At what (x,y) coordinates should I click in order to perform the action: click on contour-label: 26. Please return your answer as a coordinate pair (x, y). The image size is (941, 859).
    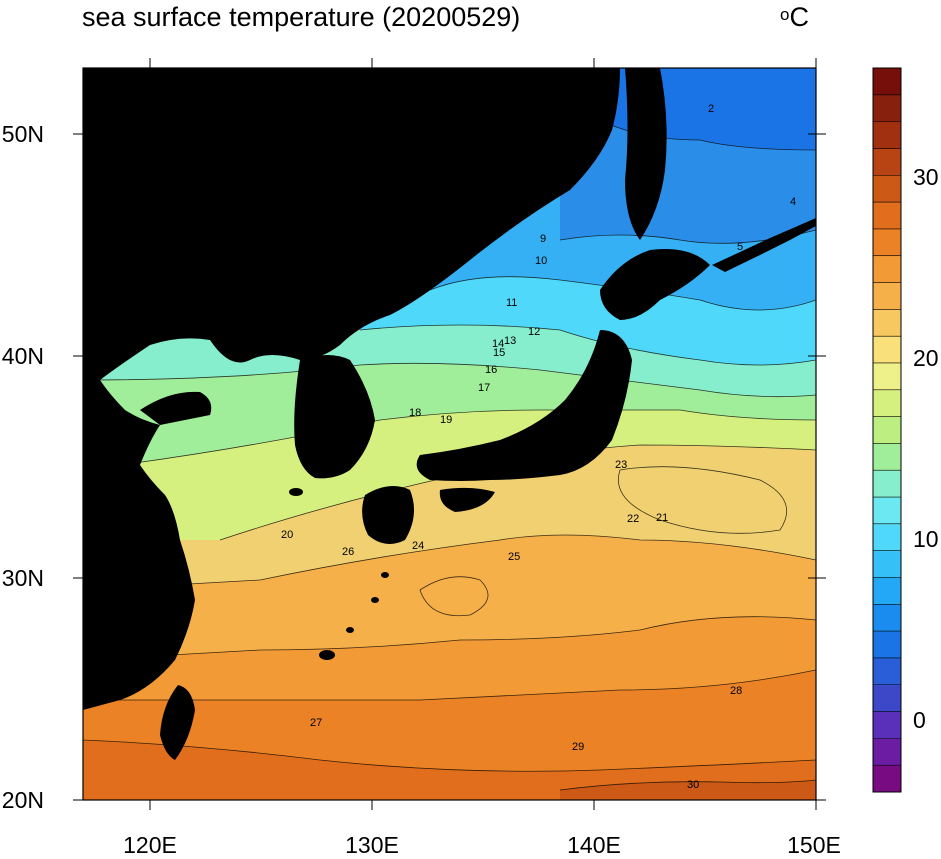
    Looking at the image, I should click on (348, 552).